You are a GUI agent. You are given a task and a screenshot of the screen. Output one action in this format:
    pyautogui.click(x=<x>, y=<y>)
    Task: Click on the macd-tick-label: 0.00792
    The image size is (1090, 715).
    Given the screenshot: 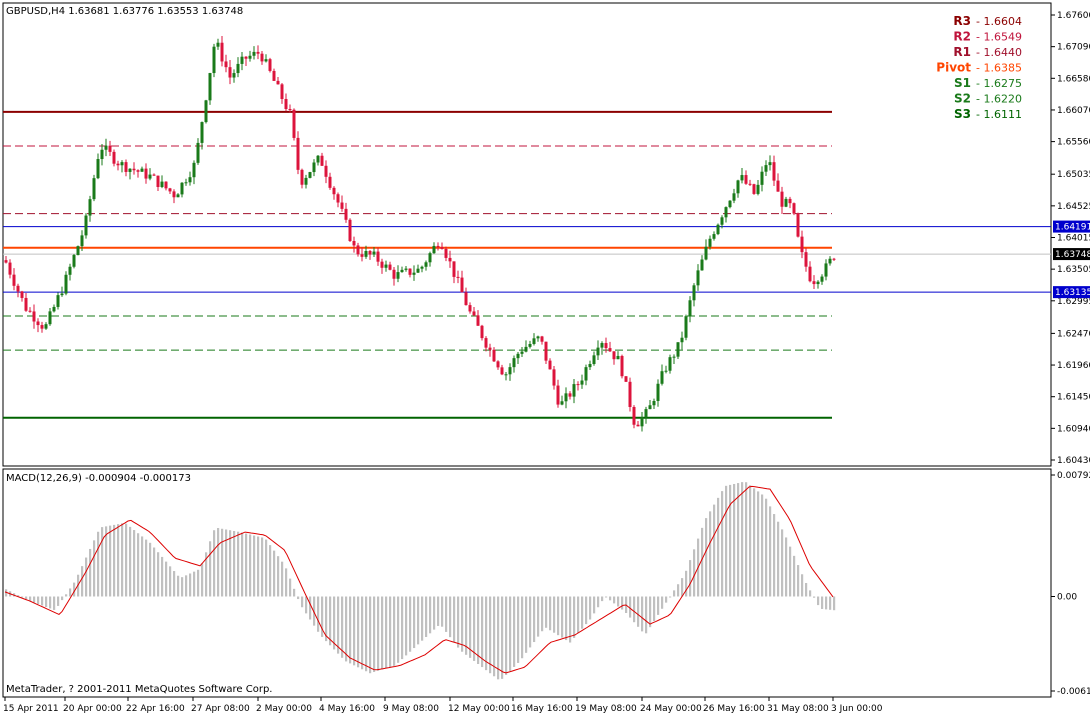 What is the action you would take?
    pyautogui.click(x=1073, y=476)
    